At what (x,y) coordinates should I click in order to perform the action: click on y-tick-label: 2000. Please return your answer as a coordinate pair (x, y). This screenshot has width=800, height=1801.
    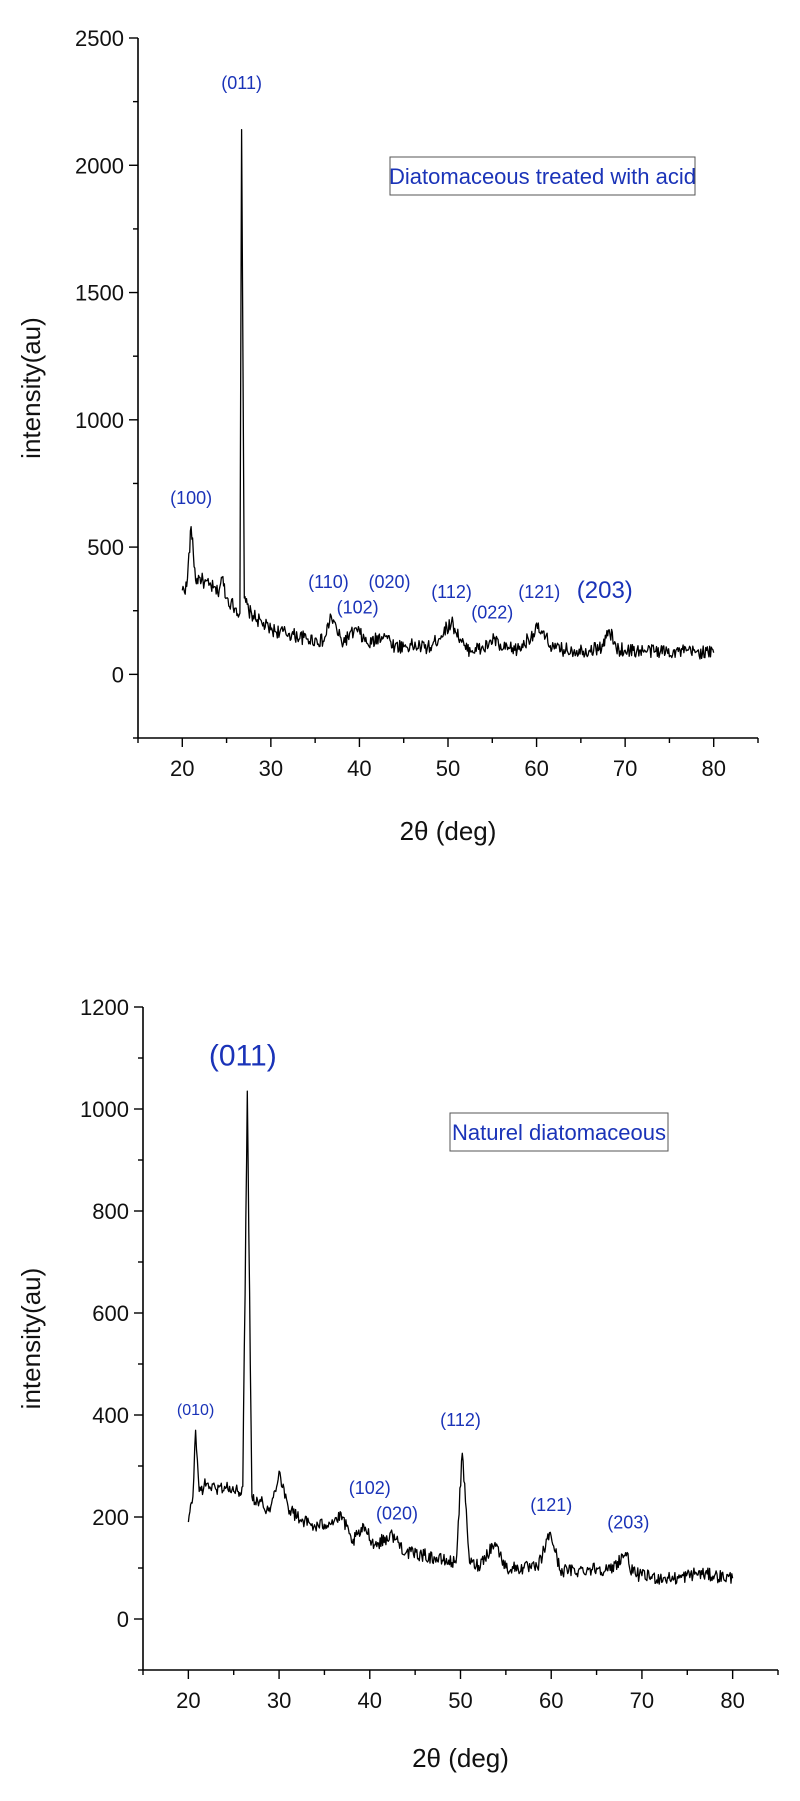
    Looking at the image, I should click on (99, 165).